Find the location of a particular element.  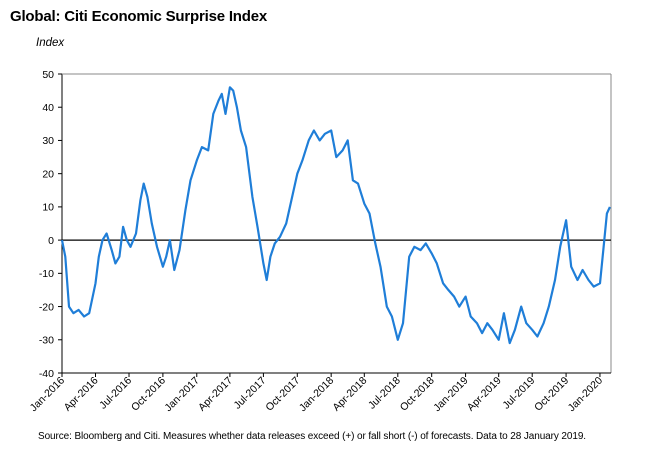

y-tick-label: 20 is located at coordinates (48, 174).